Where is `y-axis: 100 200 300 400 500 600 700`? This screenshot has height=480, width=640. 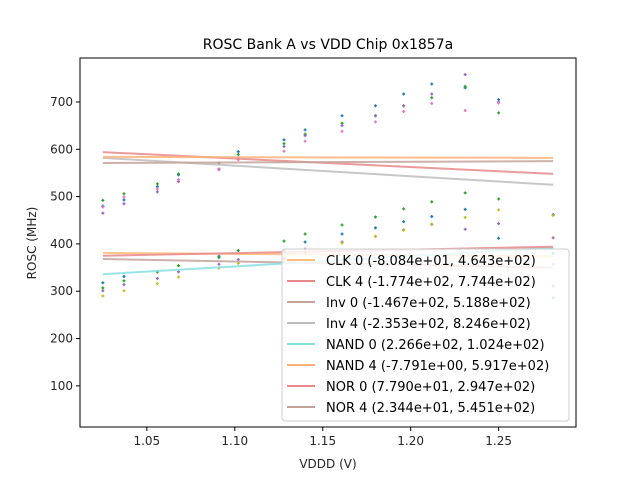 y-axis: 100 200 300 400 500 600 700 is located at coordinates (65, 244).